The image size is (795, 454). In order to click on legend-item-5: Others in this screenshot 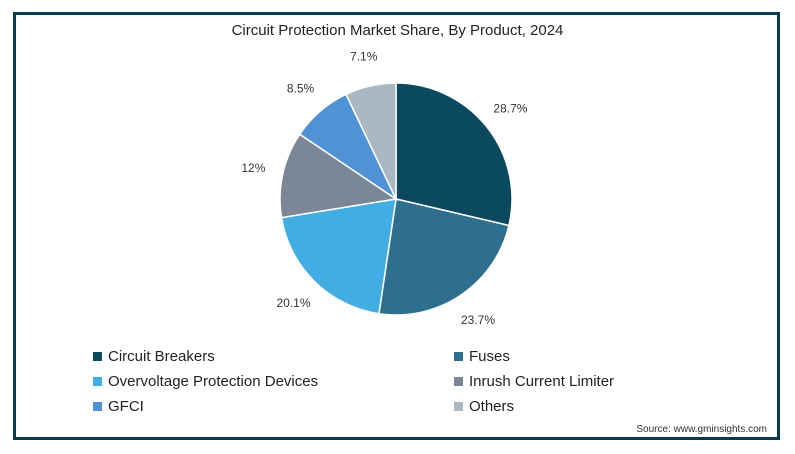, I will do `click(484, 406)`.